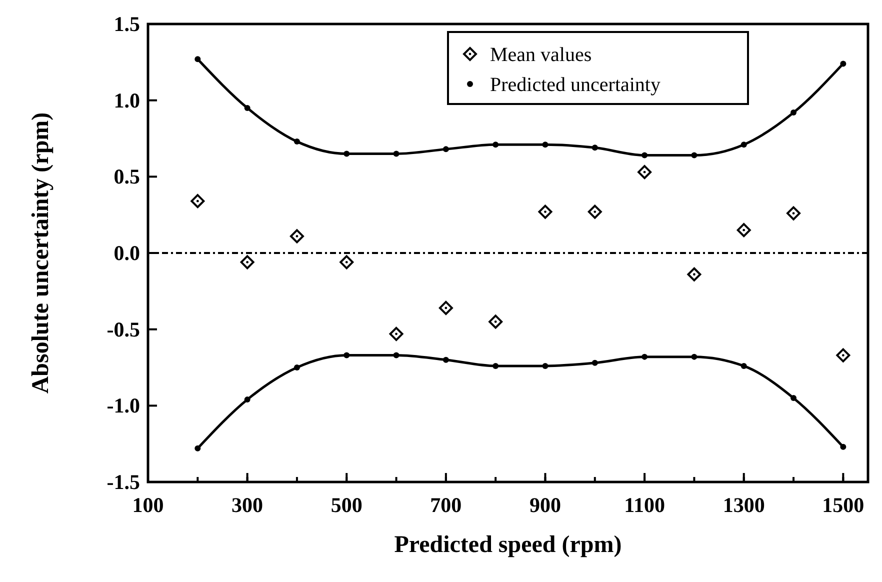 The image size is (882, 582). What do you see at coordinates (446, 505) in the screenshot?
I see `x-tick-label: 700` at bounding box center [446, 505].